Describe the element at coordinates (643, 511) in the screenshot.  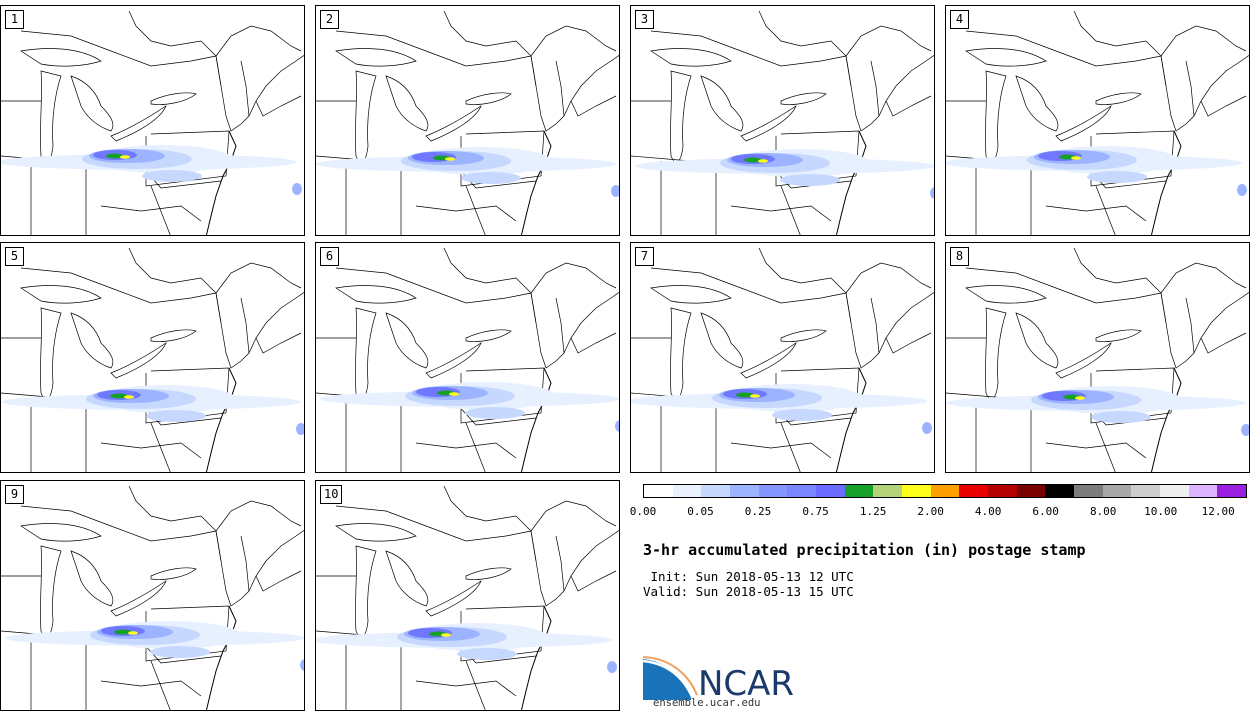
I see `colorbar-tick-label: 0.00` at that location.